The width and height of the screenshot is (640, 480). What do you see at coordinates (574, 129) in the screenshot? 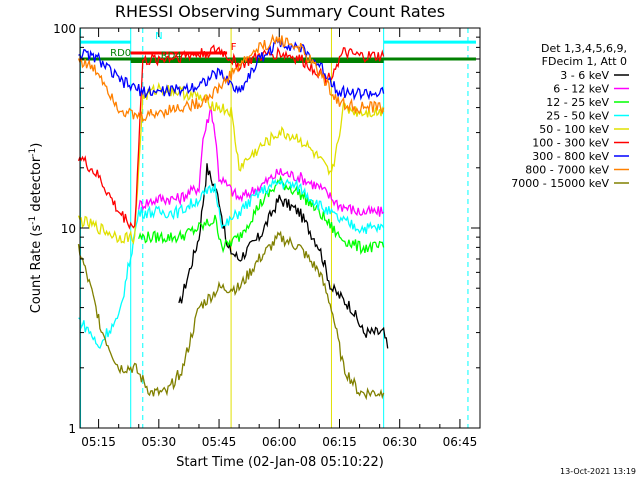
I see `legend-label-4: 50 - 100 keV` at bounding box center [574, 129].